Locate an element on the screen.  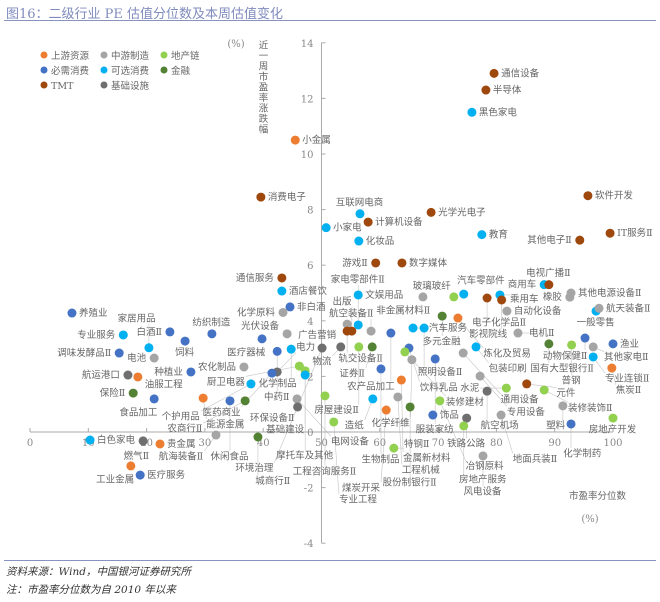
data-label: 化学原料 is located at coordinates (256, 312).